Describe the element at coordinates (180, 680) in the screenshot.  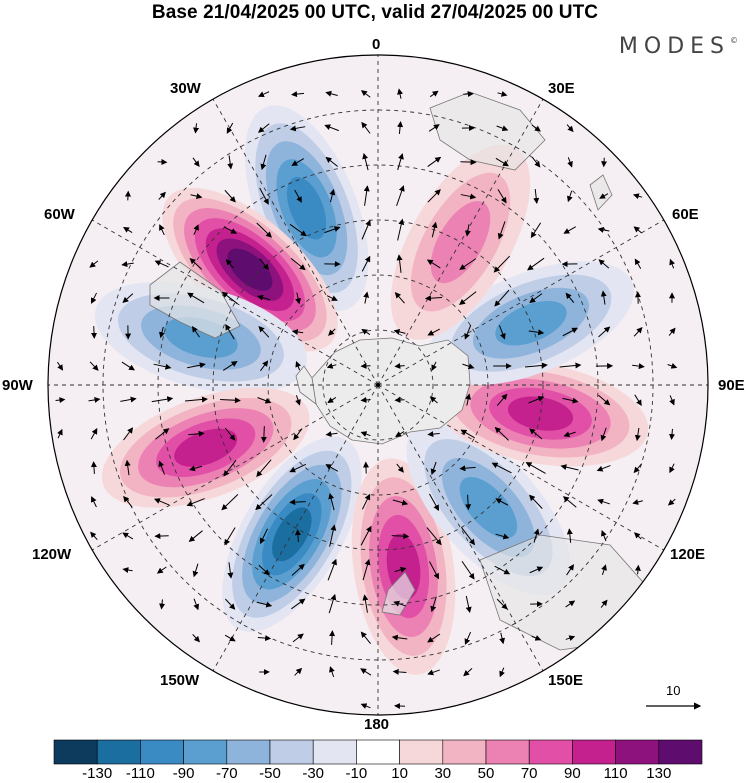
I see `lon-label-150w: 150W` at that location.